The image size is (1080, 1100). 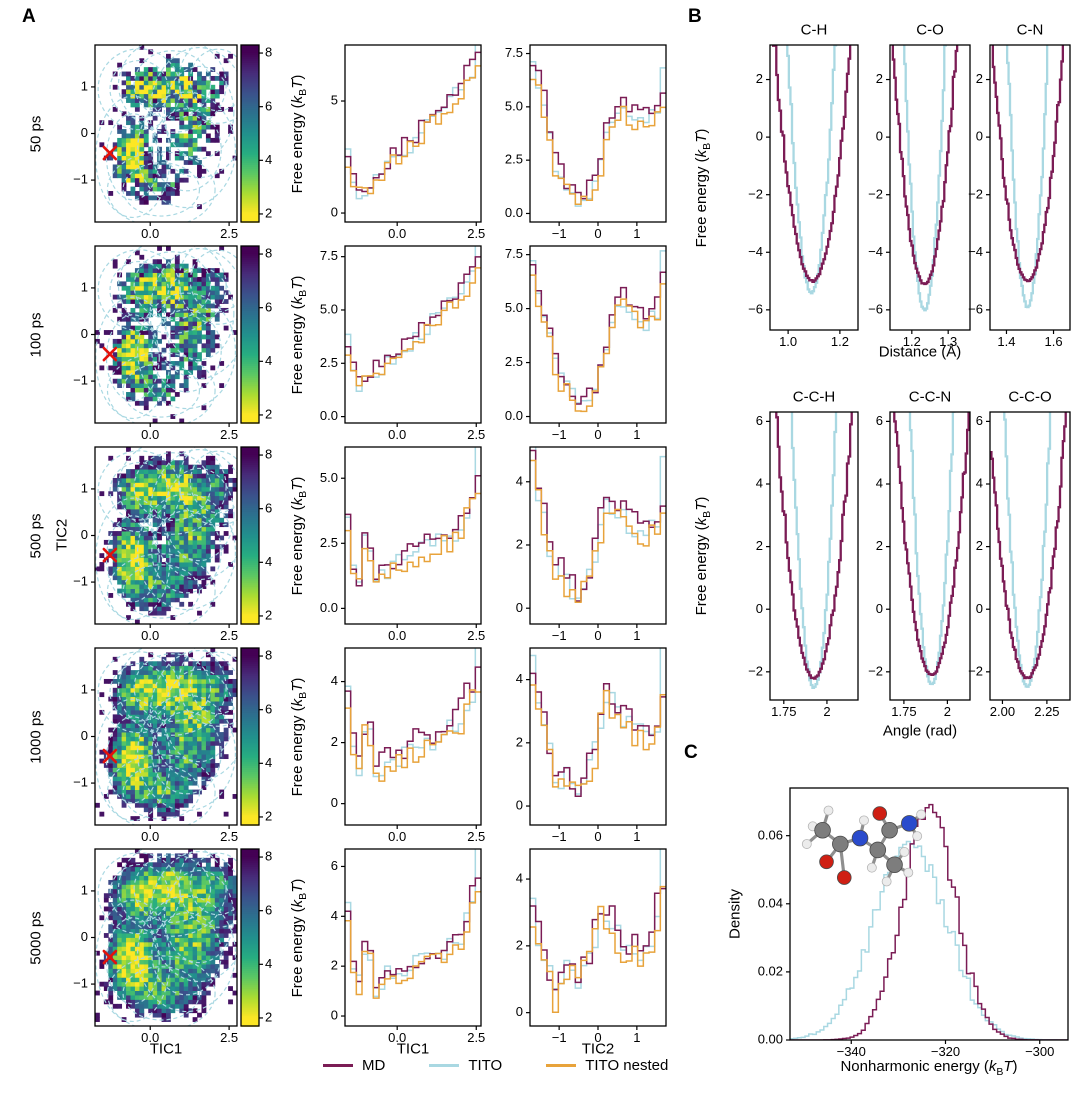 What do you see at coordinates (299, 334) in the screenshot?
I see `colorbar-label-100-ps: Free energy (kBT)` at bounding box center [299, 334].